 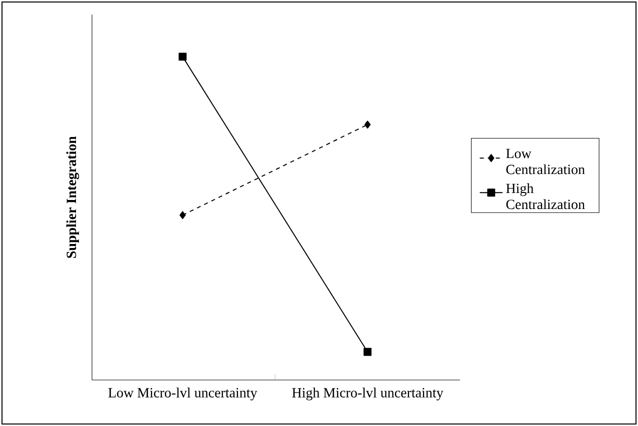 What do you see at coordinates (183, 394) in the screenshot?
I see `x-tick-label: Low Micro-lvl uncertainty` at bounding box center [183, 394].